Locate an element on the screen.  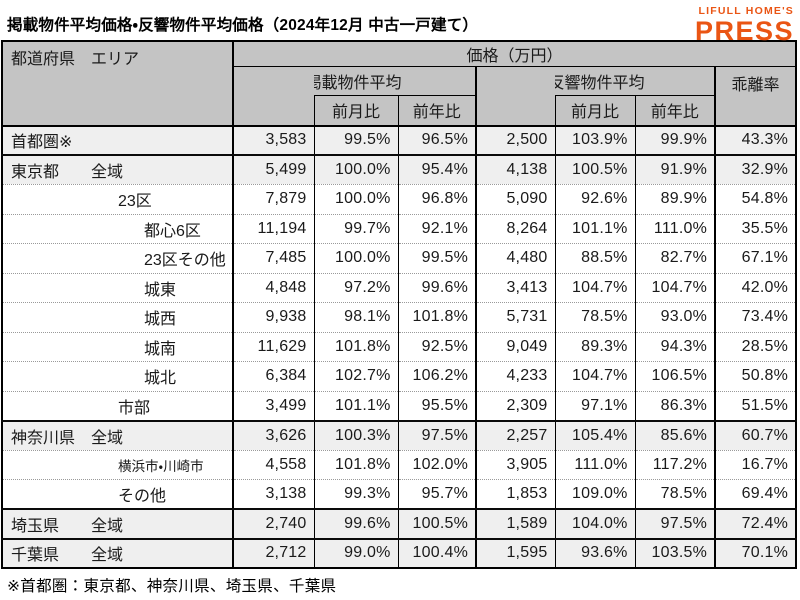
response-yoy-cell: 94.3% is located at coordinates (675, 347).